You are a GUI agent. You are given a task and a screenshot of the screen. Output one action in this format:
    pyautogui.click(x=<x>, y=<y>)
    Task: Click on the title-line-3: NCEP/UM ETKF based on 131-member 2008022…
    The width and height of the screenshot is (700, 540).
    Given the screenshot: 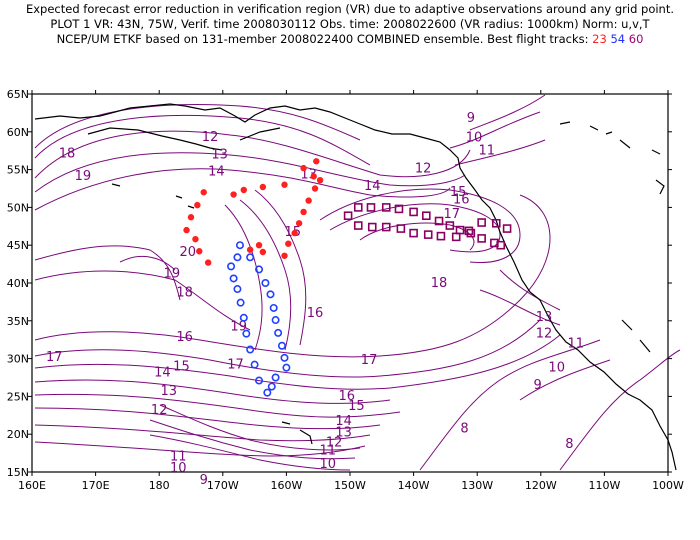 What is the action you would take?
    pyautogui.click(x=350, y=39)
    